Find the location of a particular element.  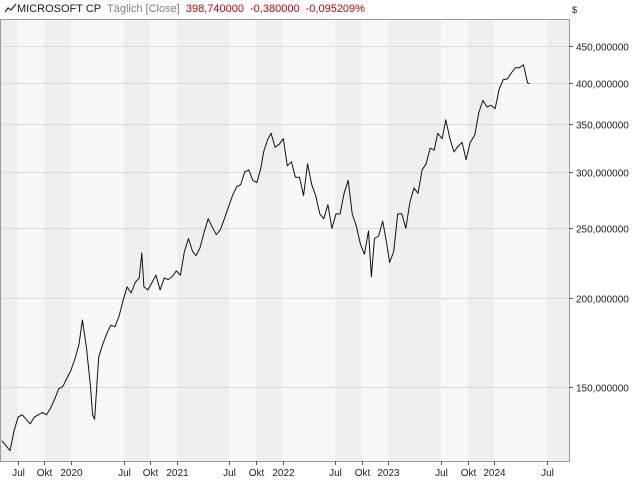

y-tick-label: 300,000000 is located at coordinates (602, 174).